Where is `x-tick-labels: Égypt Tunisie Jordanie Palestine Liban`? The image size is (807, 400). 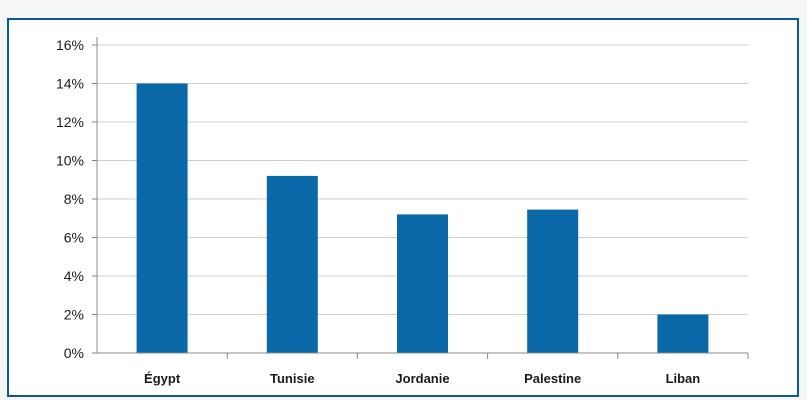
x-tick-labels: Égypt Tunisie Jordanie Palestine Liban is located at coordinates (422, 378).